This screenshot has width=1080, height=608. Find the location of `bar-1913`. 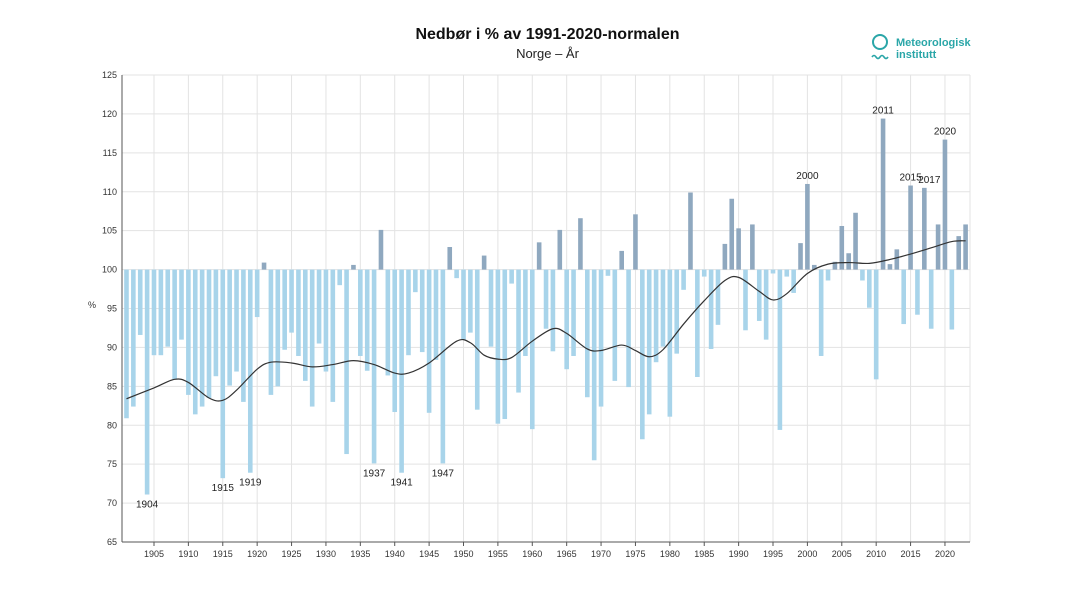

bar-1913 is located at coordinates (209, 334).